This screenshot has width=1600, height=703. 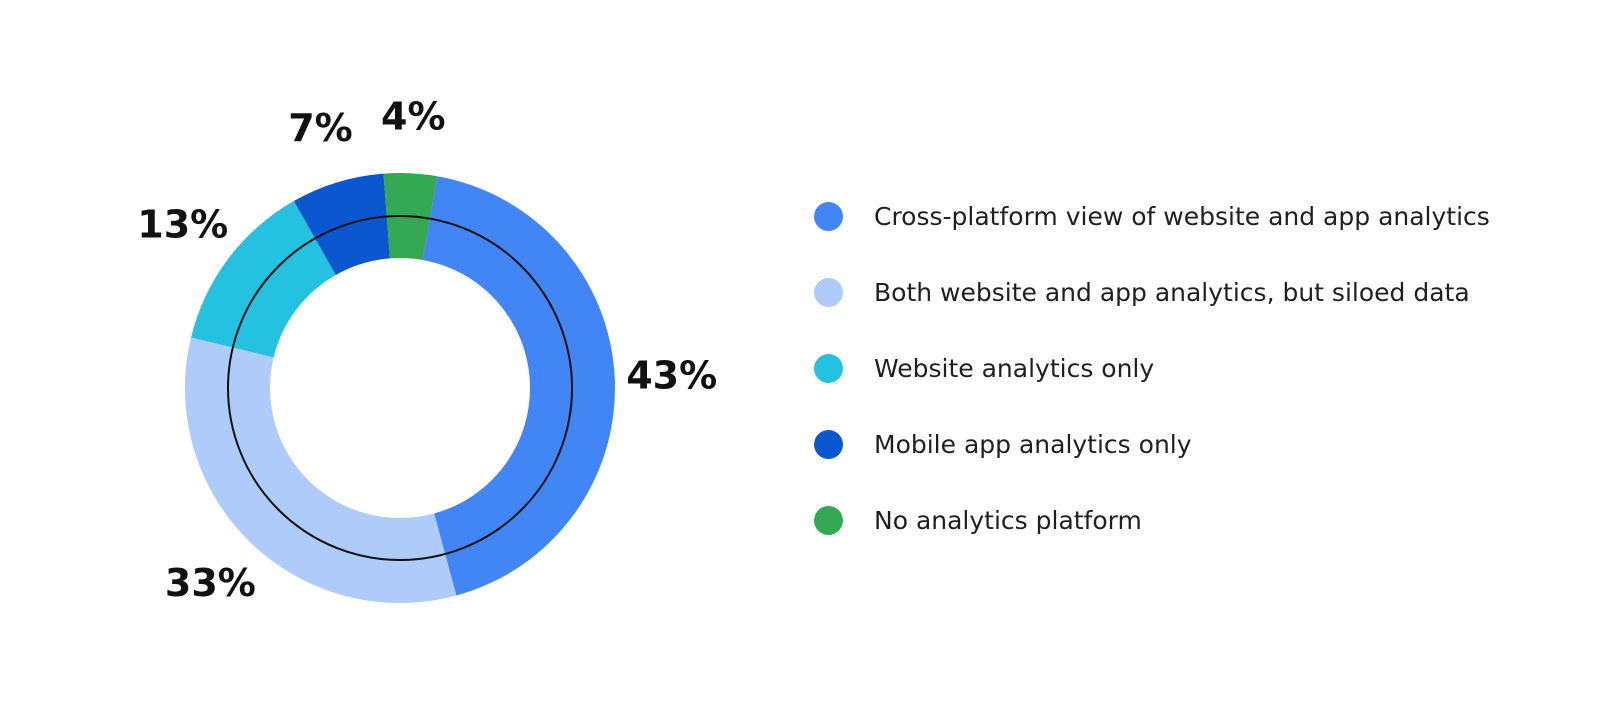 What do you see at coordinates (413, 116) in the screenshot?
I see `slice-label-5: 4%` at bounding box center [413, 116].